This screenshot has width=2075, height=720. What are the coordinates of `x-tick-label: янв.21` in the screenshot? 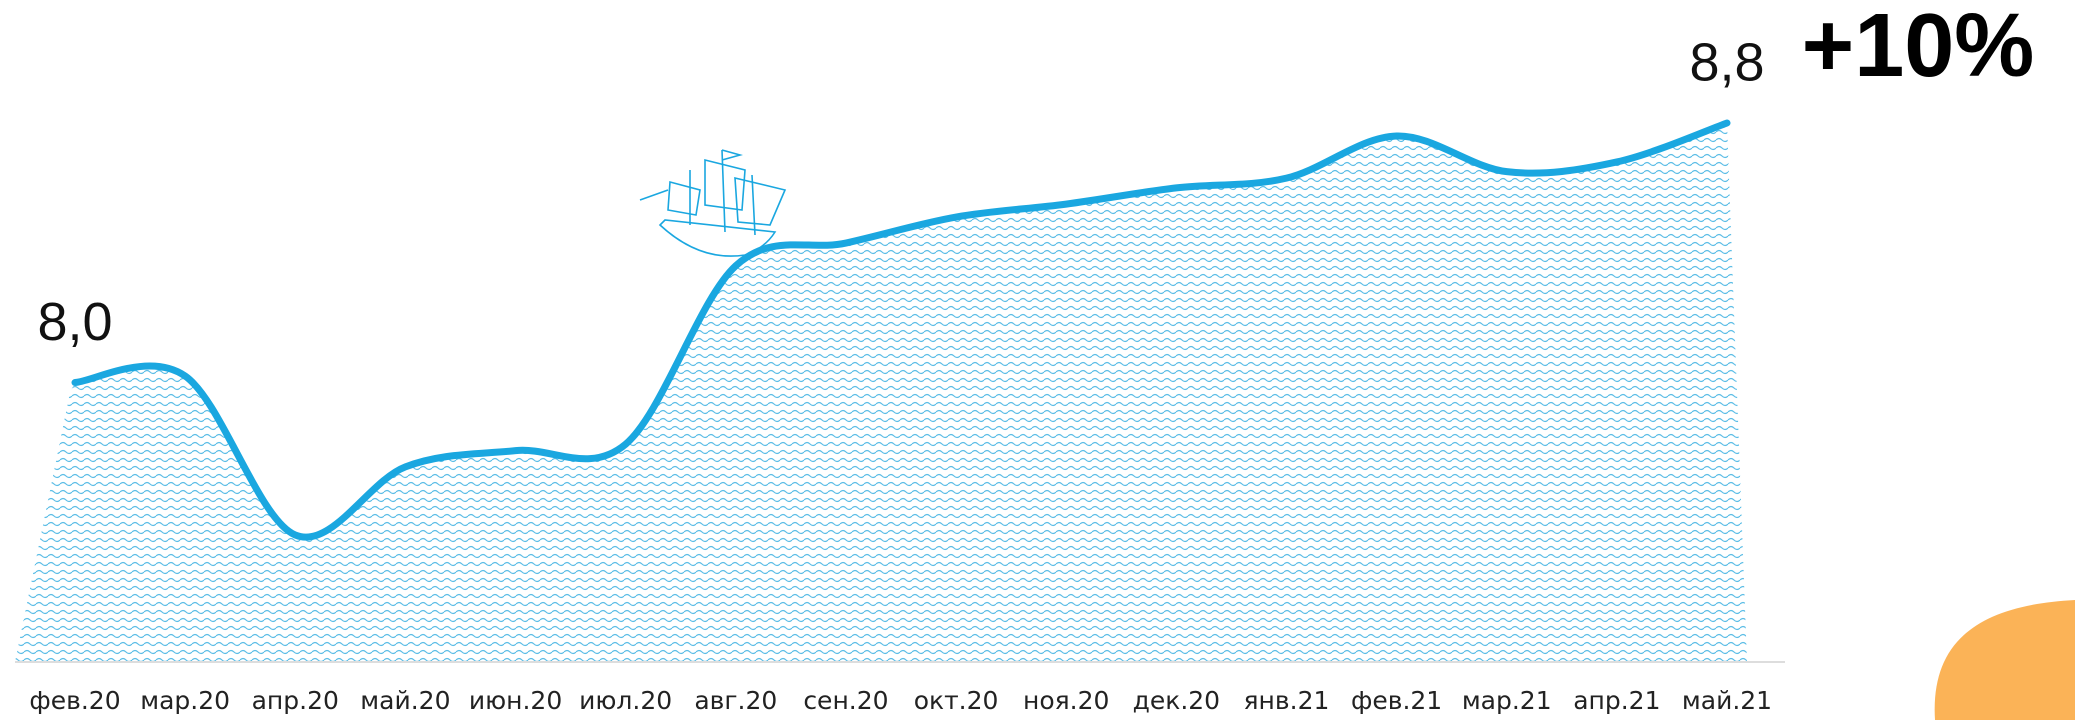 It's located at (1287, 700).